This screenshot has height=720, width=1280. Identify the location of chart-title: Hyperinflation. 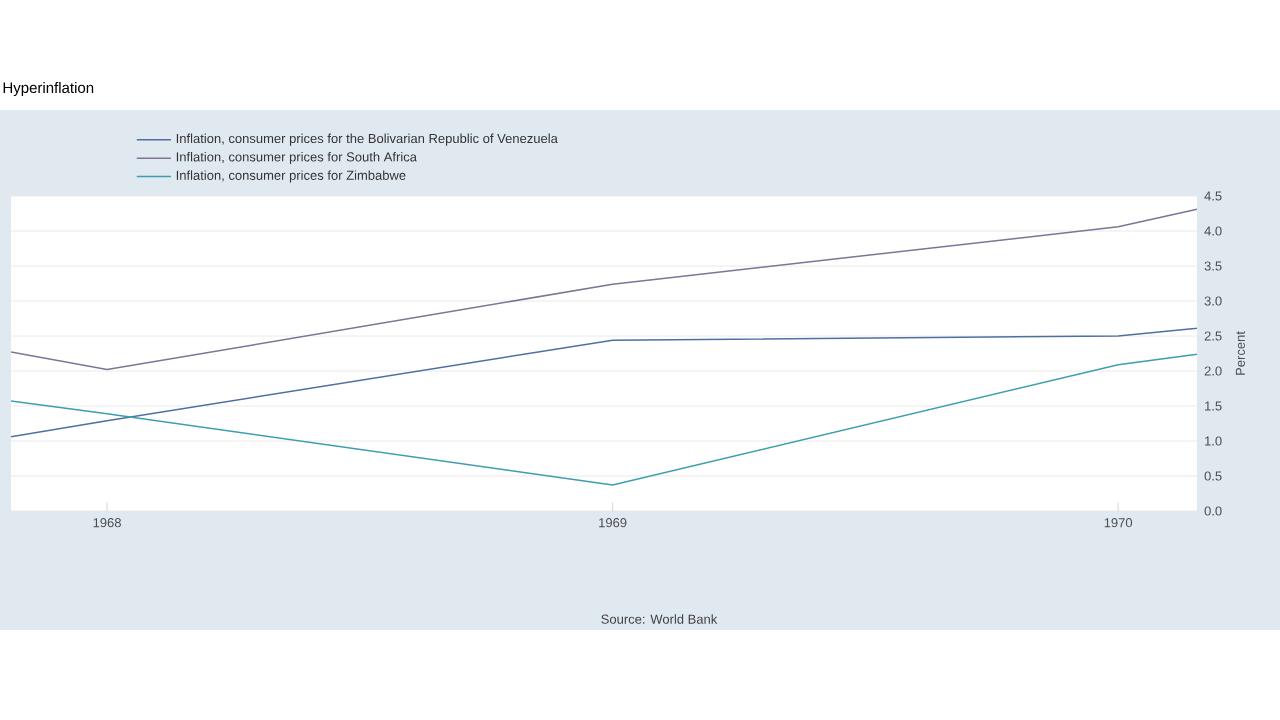
(48, 89).